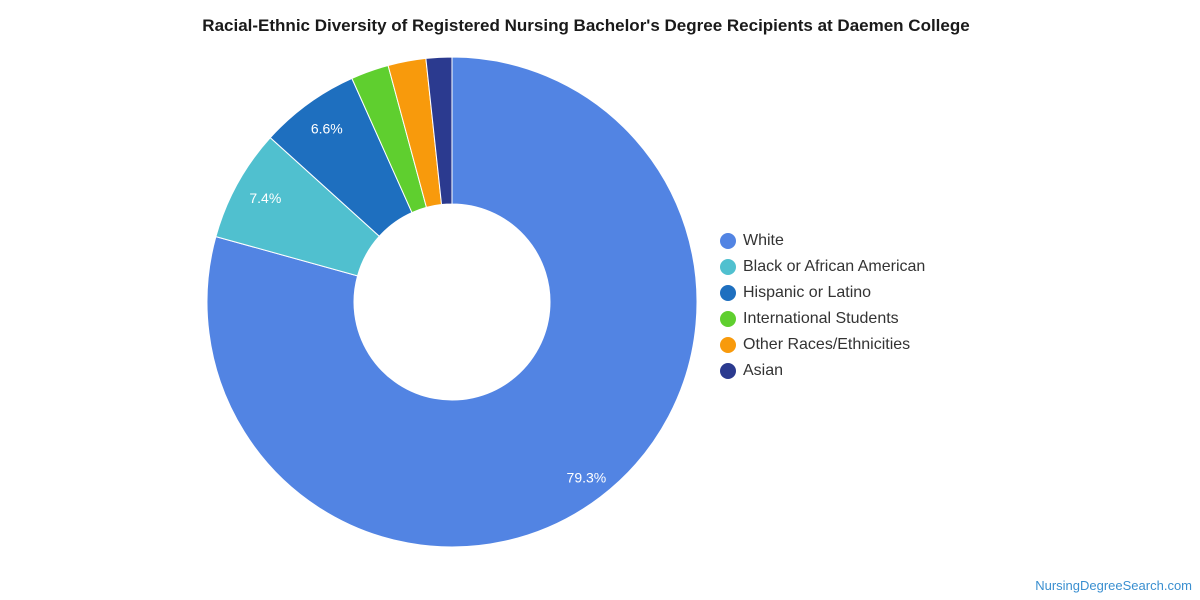  I want to click on legend-item-asian: Asian, so click(822, 371).